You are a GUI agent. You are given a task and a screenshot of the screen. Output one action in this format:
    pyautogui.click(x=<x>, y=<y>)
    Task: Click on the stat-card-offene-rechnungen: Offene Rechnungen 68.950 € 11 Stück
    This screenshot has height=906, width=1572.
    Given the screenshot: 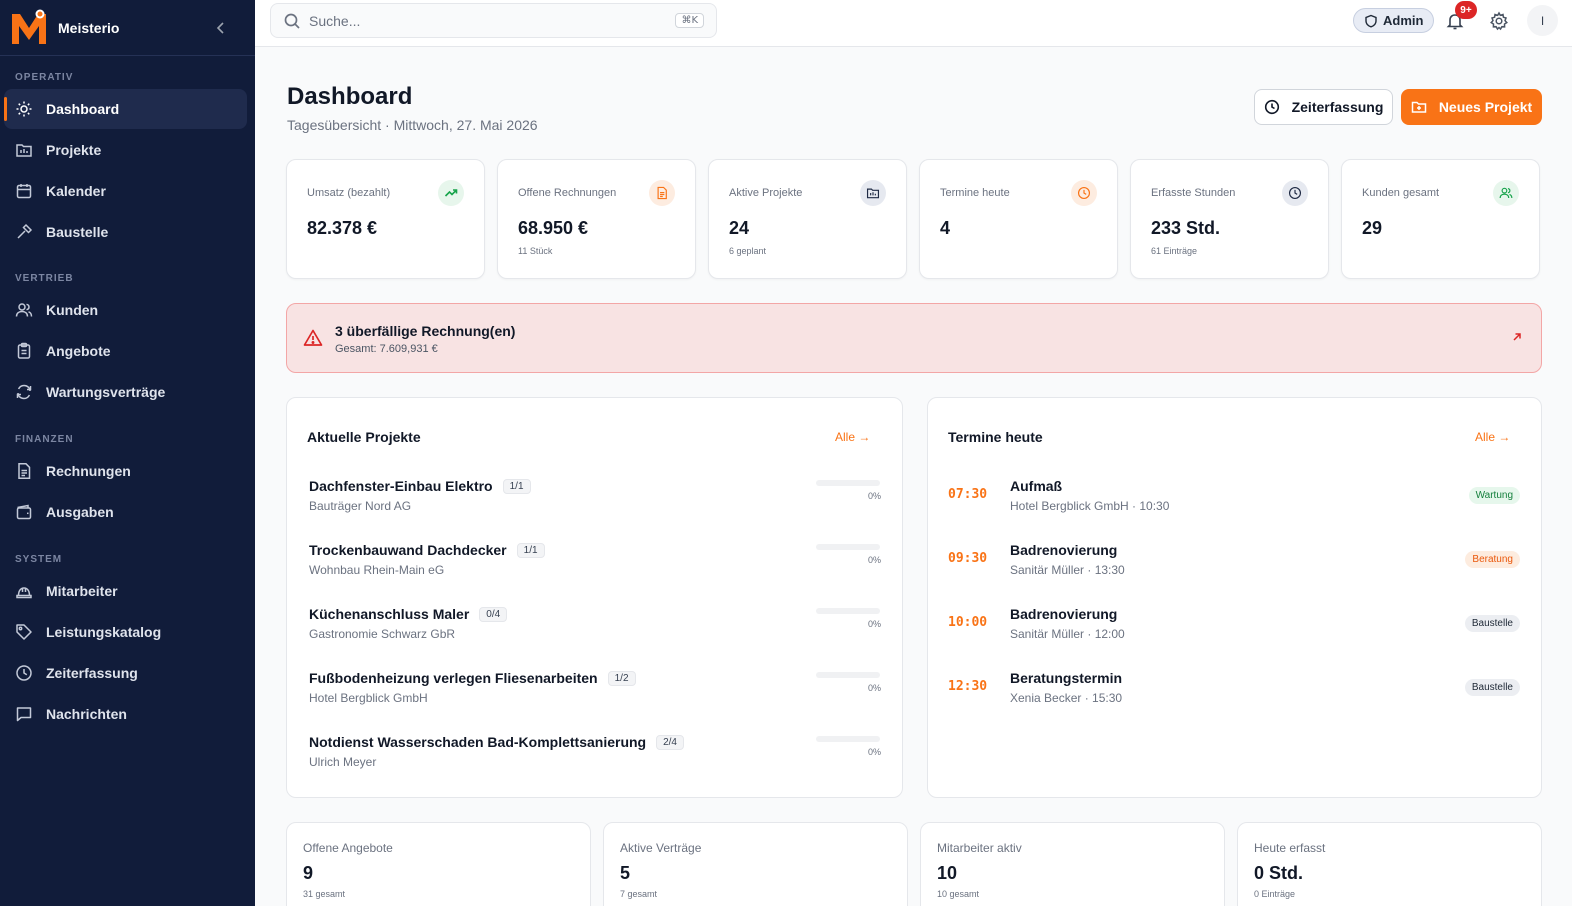 What is the action you would take?
    pyautogui.click(x=596, y=219)
    